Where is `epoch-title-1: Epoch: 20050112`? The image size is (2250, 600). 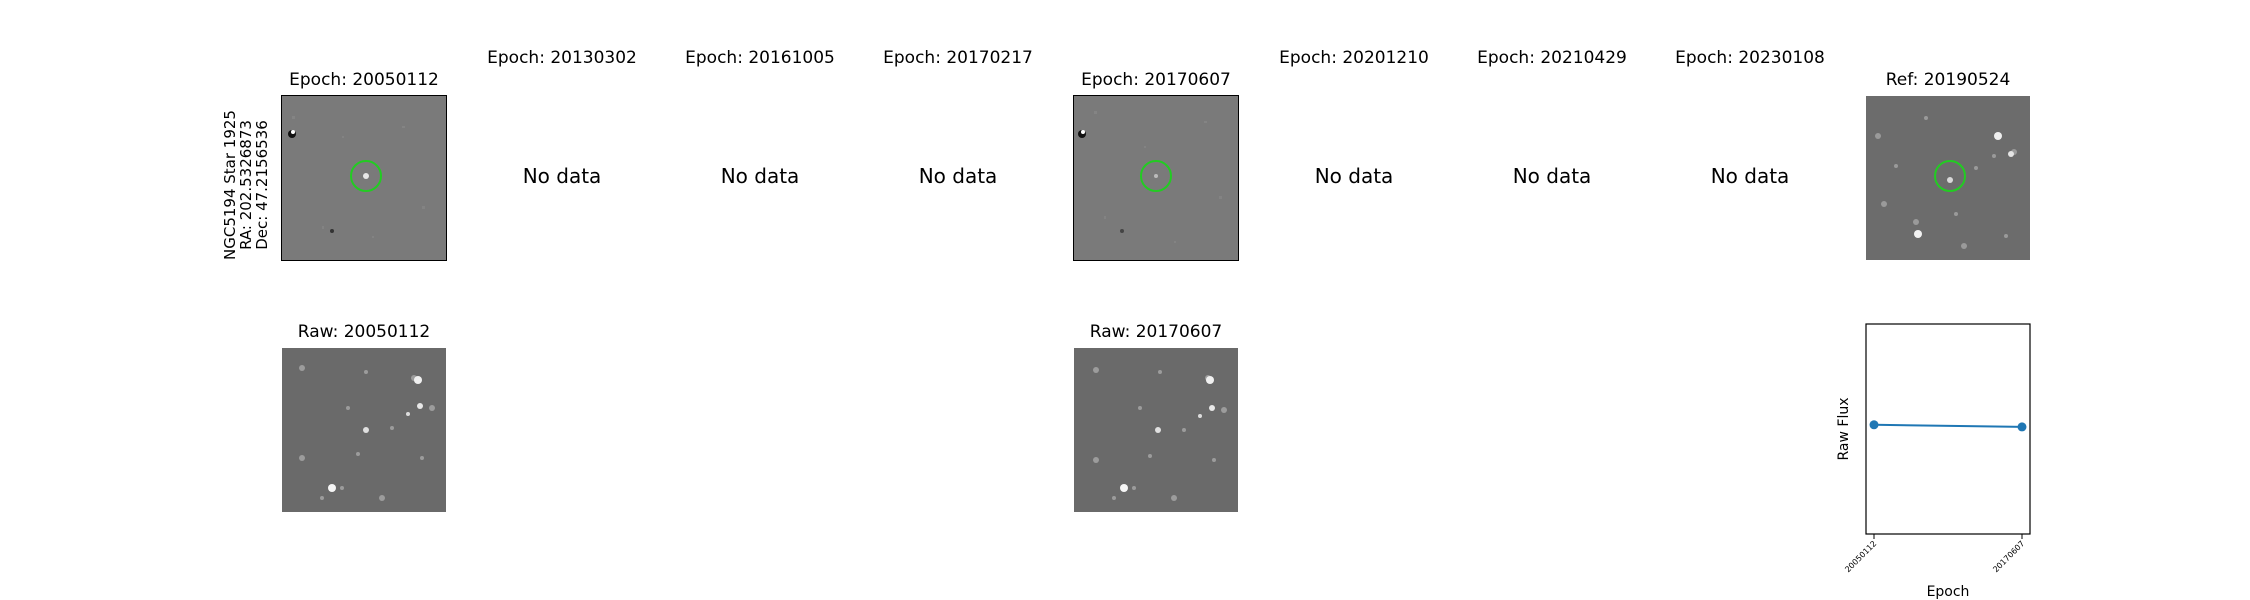
epoch-title-1: Epoch: 20050112 is located at coordinates (364, 80).